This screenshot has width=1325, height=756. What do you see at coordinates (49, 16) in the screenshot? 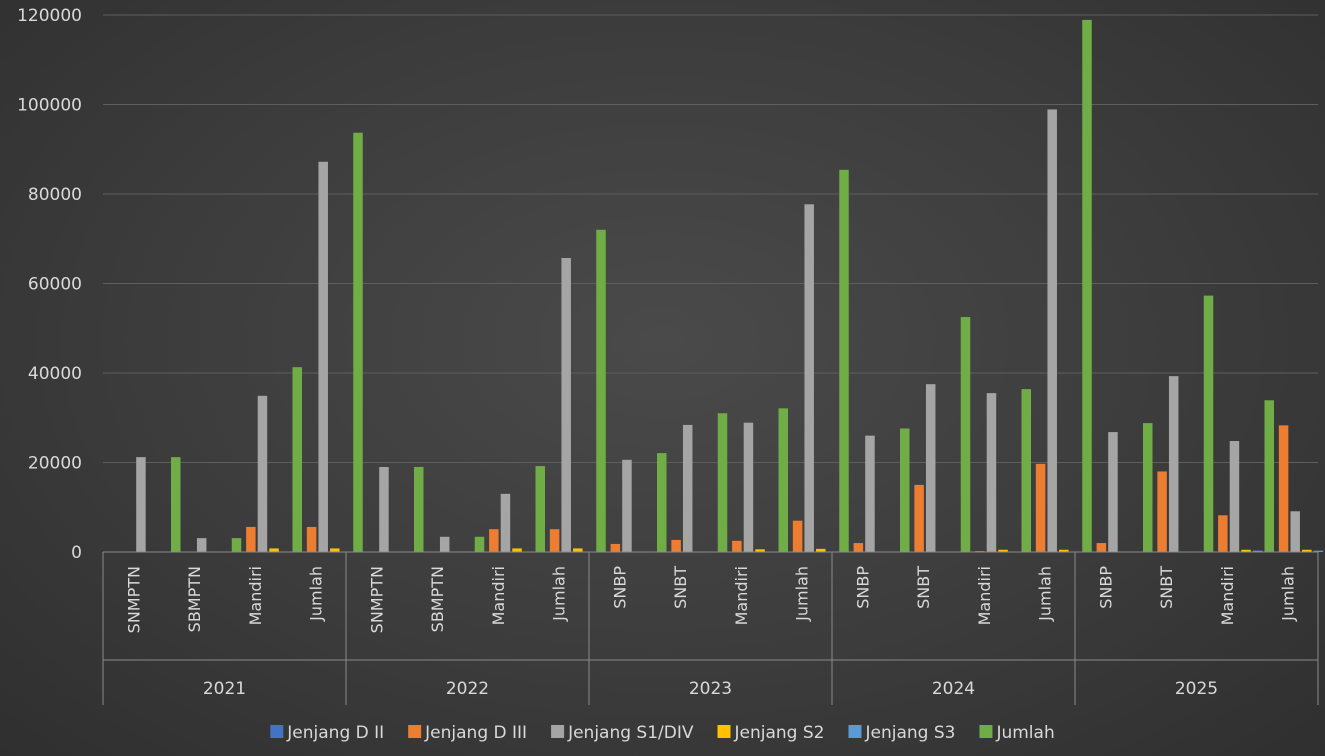
I see `y-tick-label: 120000` at bounding box center [49, 16].